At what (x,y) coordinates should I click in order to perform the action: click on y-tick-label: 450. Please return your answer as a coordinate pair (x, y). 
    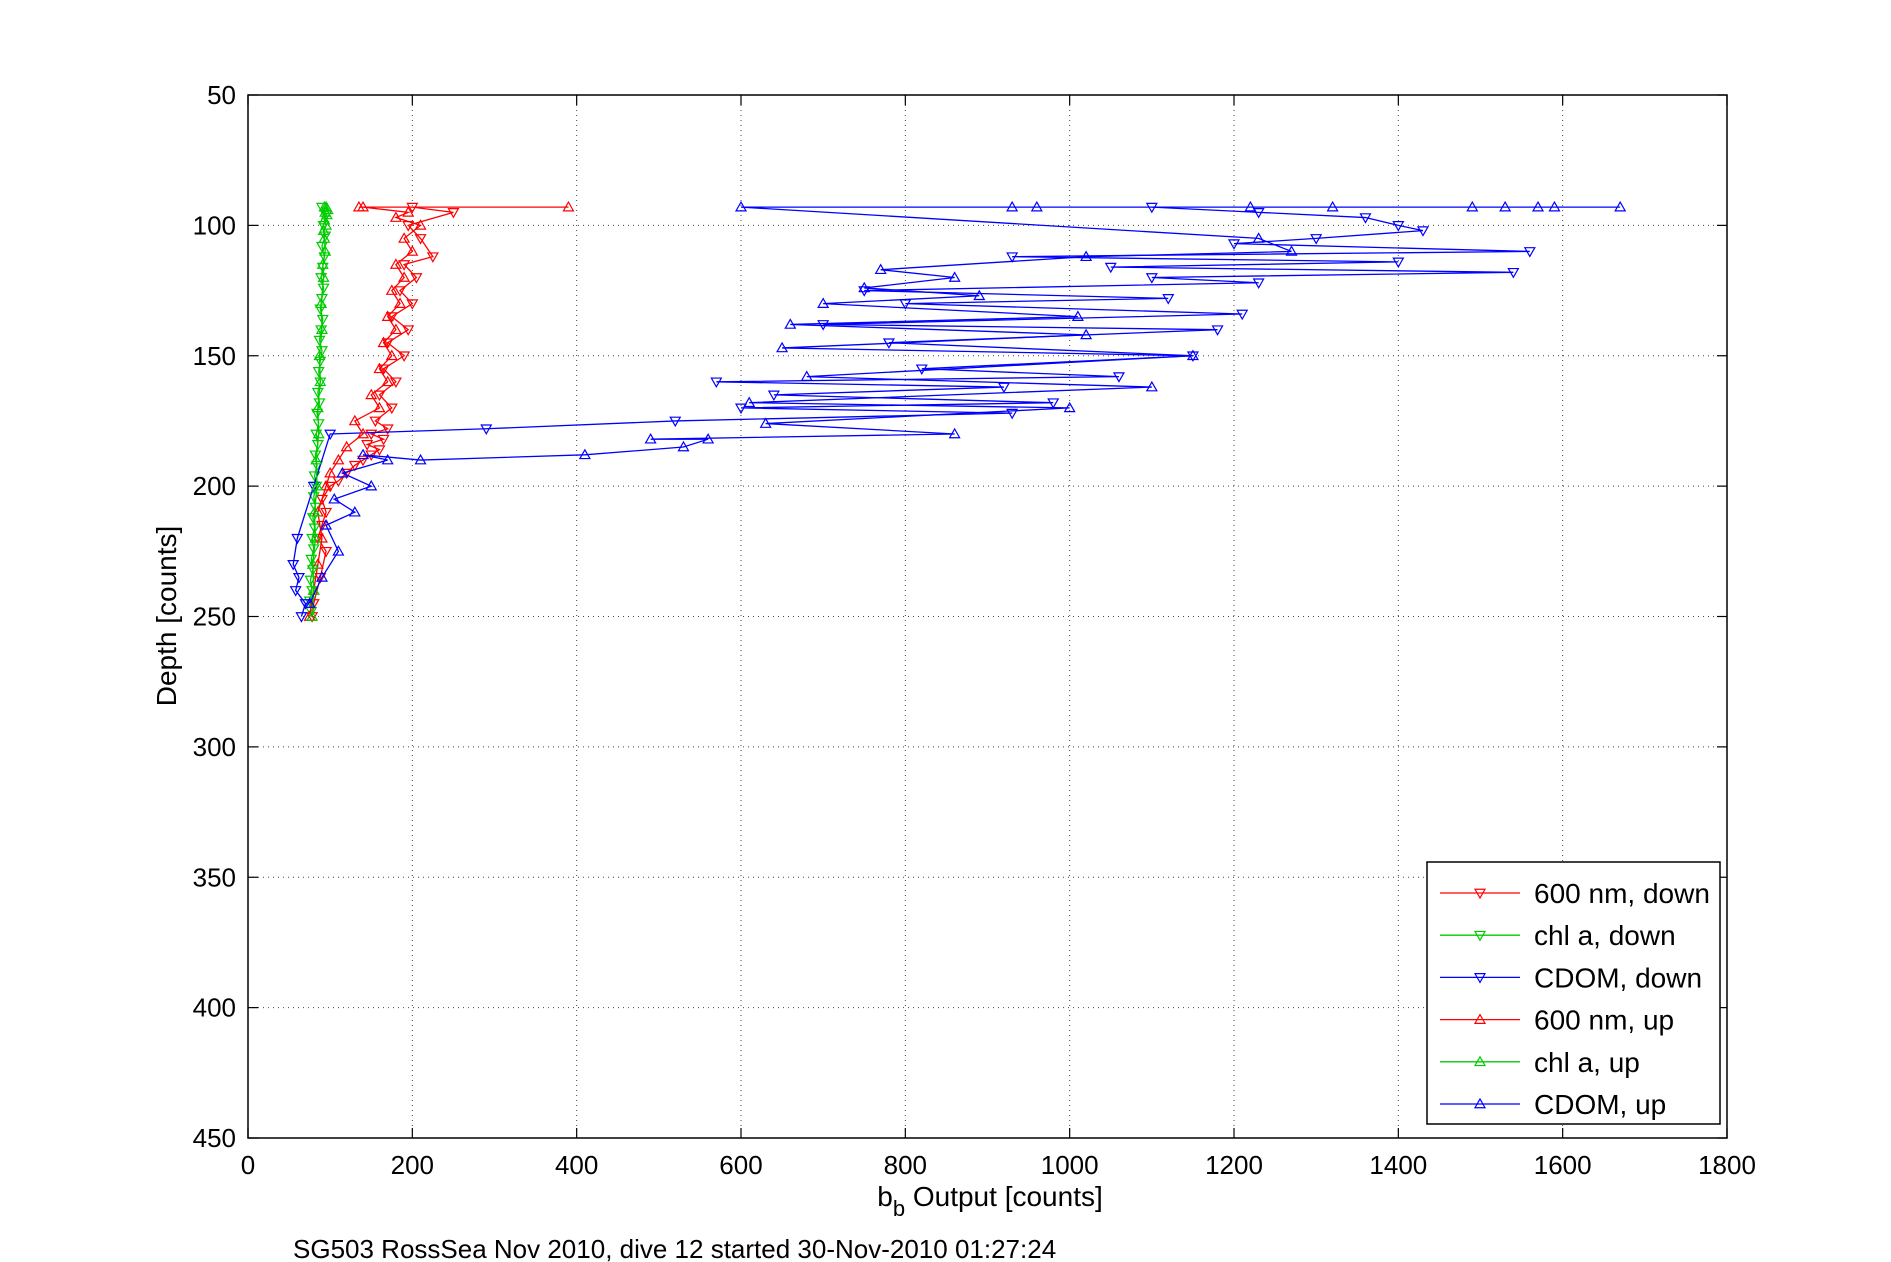
    Looking at the image, I should click on (214, 1138).